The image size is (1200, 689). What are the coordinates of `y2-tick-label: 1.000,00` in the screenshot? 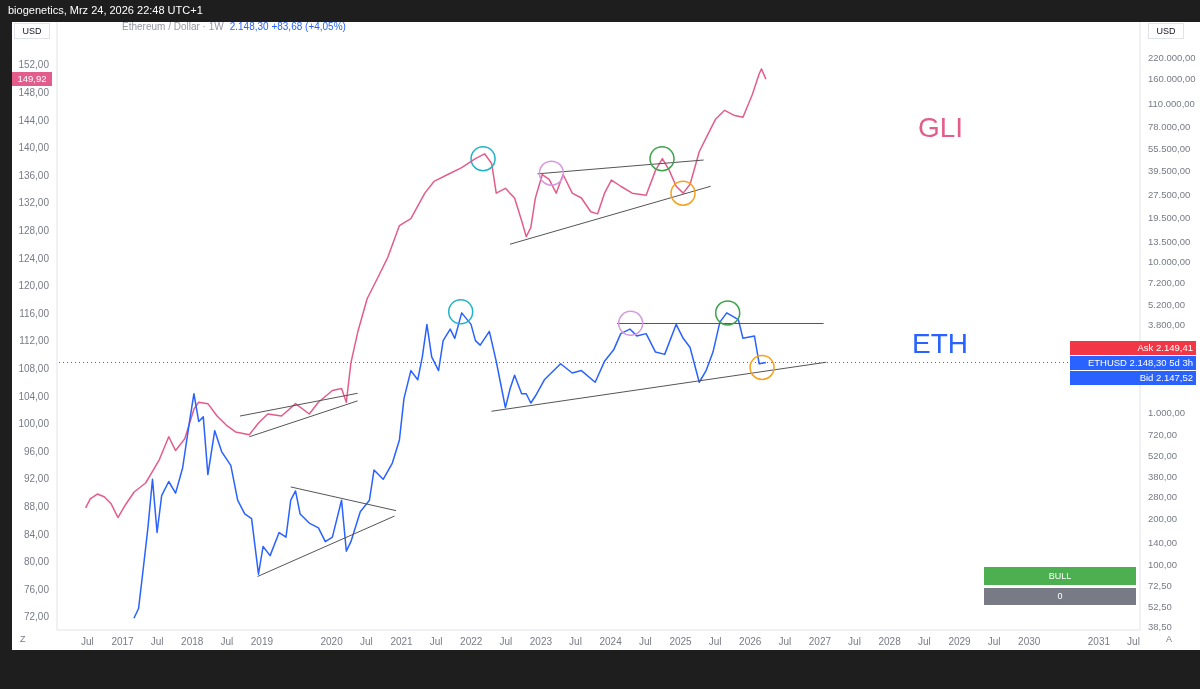 It's located at (1166, 413).